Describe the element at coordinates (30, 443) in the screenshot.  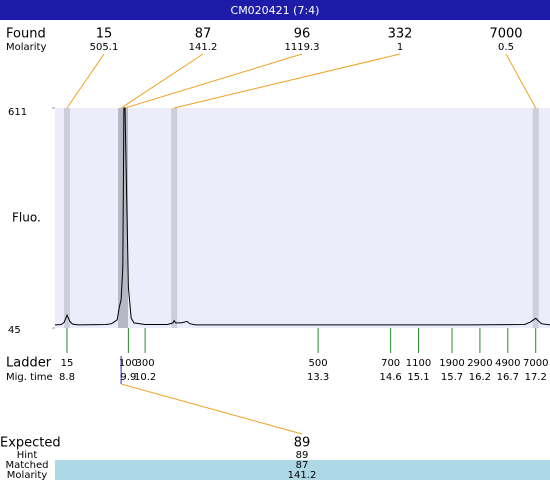
I see `expected-label: Expected` at that location.